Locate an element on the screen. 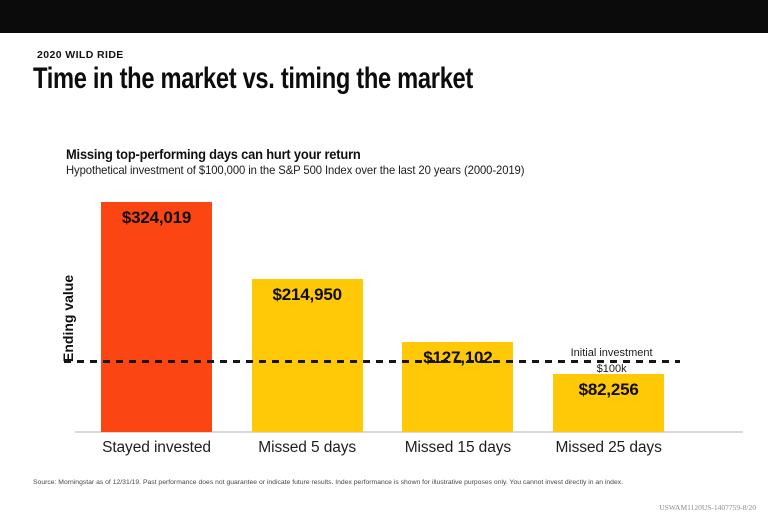  x-axis-label: Missed 15 days is located at coordinates (458, 447).